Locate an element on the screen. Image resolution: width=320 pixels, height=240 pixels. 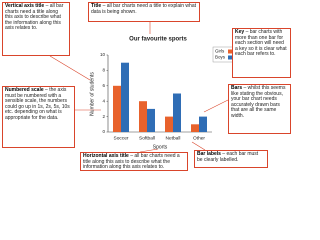
y-tick-label: 4 is located at coordinates (103, 100).